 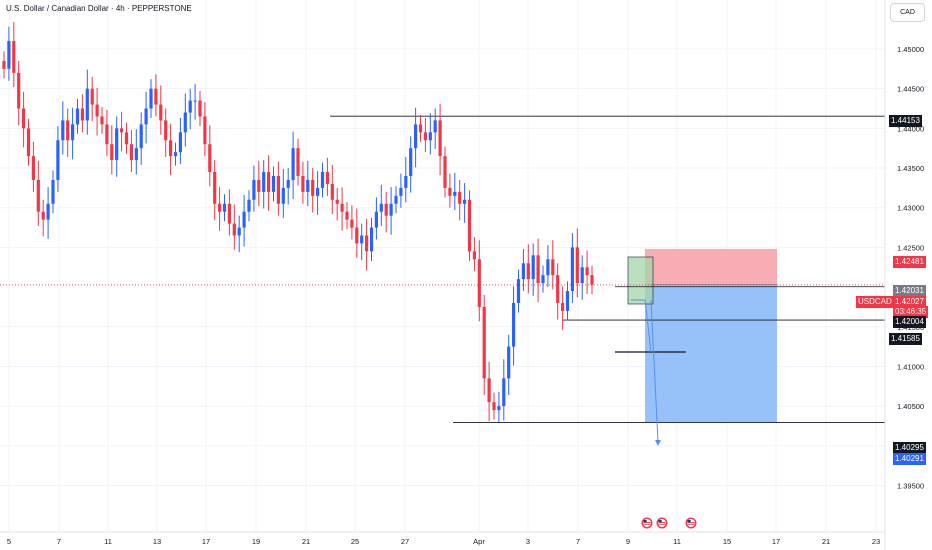 What do you see at coordinates (910, 247) in the screenshot?
I see `y-tick-label: 1.42500` at bounding box center [910, 247].